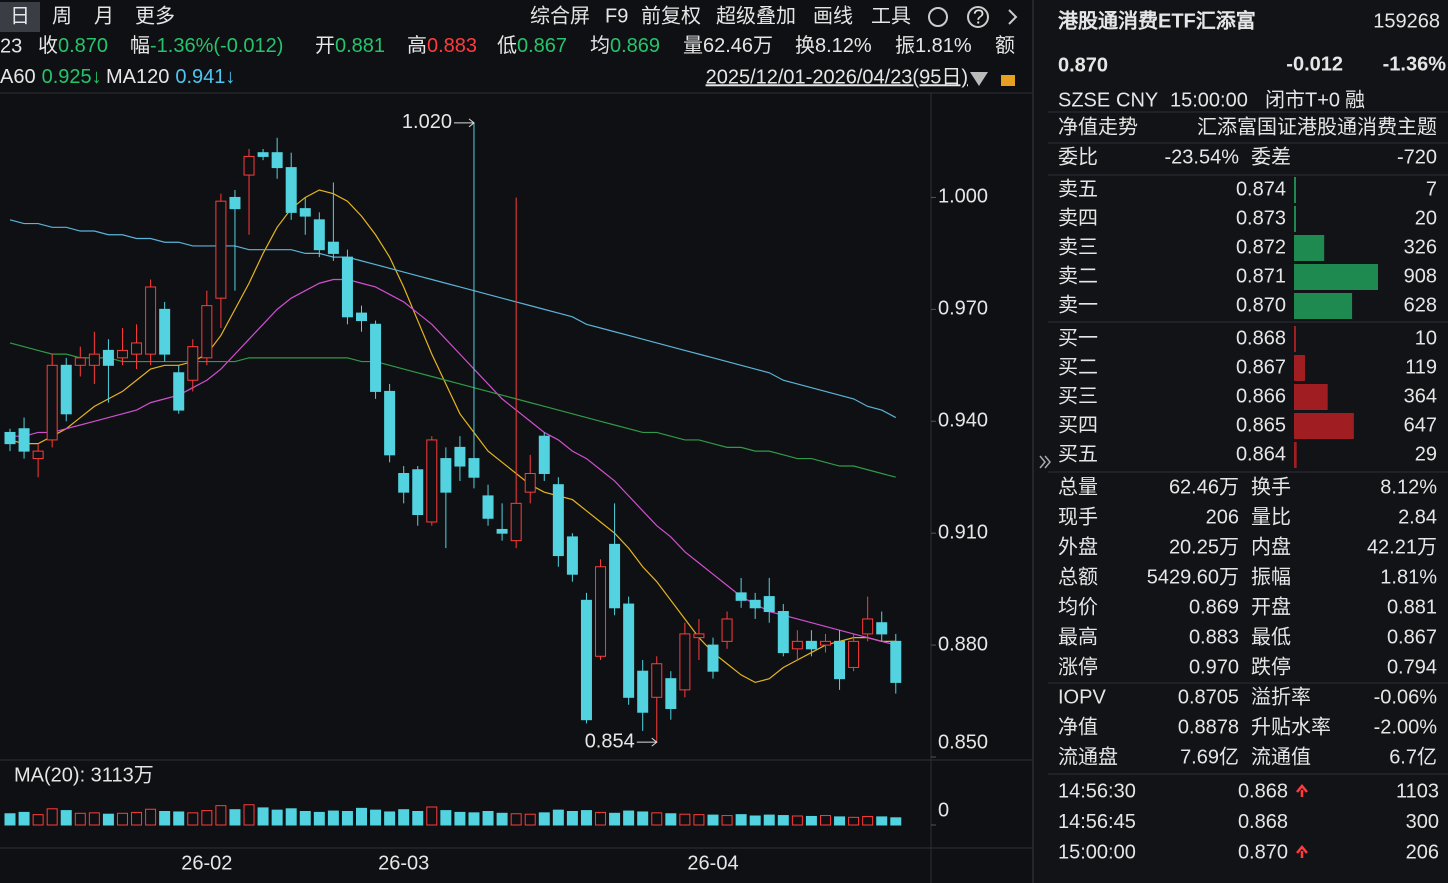 This screenshot has width=1448, height=883. I want to click on stat-label: 现手, so click(1078, 516).